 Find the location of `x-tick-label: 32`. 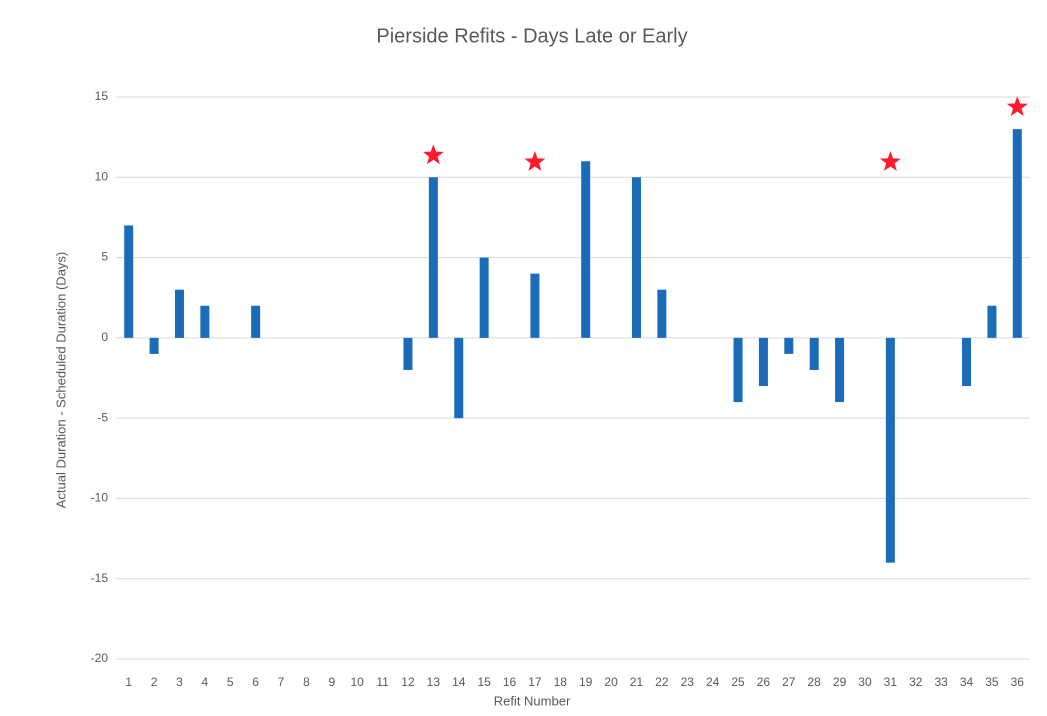

x-tick-label: 32 is located at coordinates (916, 682).